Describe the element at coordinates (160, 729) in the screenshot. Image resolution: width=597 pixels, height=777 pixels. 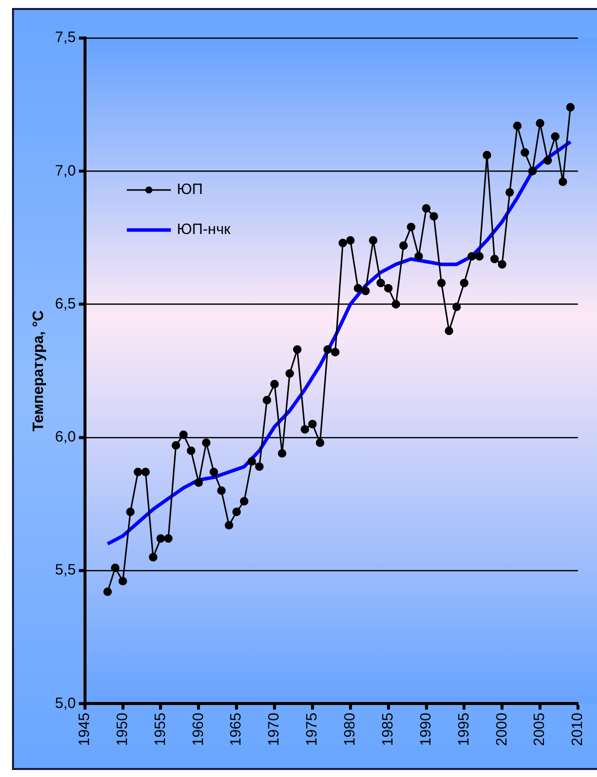
I see `x-tick-label: 1955` at that location.